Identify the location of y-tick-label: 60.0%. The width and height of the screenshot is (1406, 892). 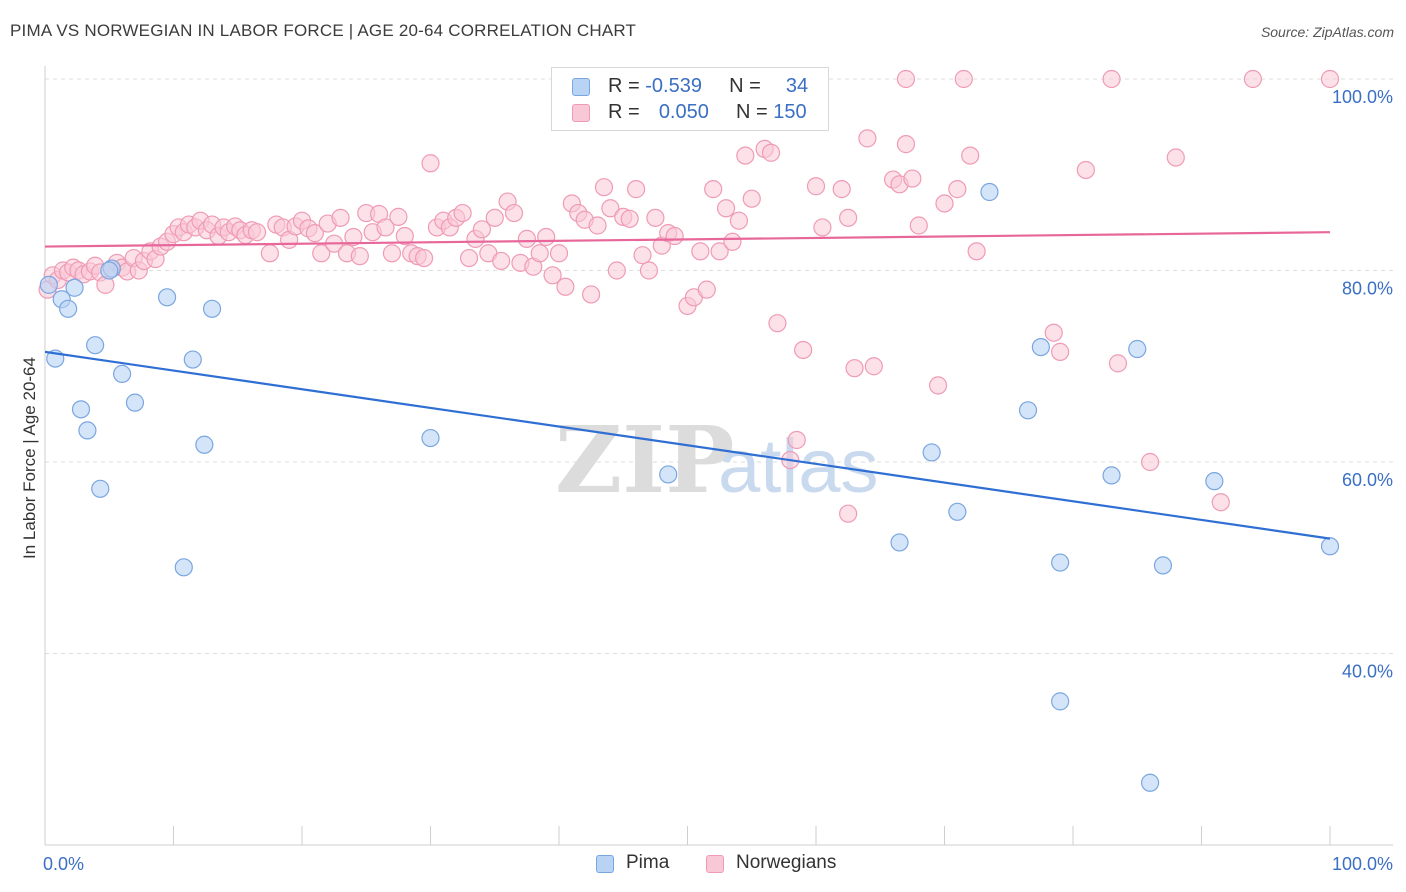
(1367, 480).